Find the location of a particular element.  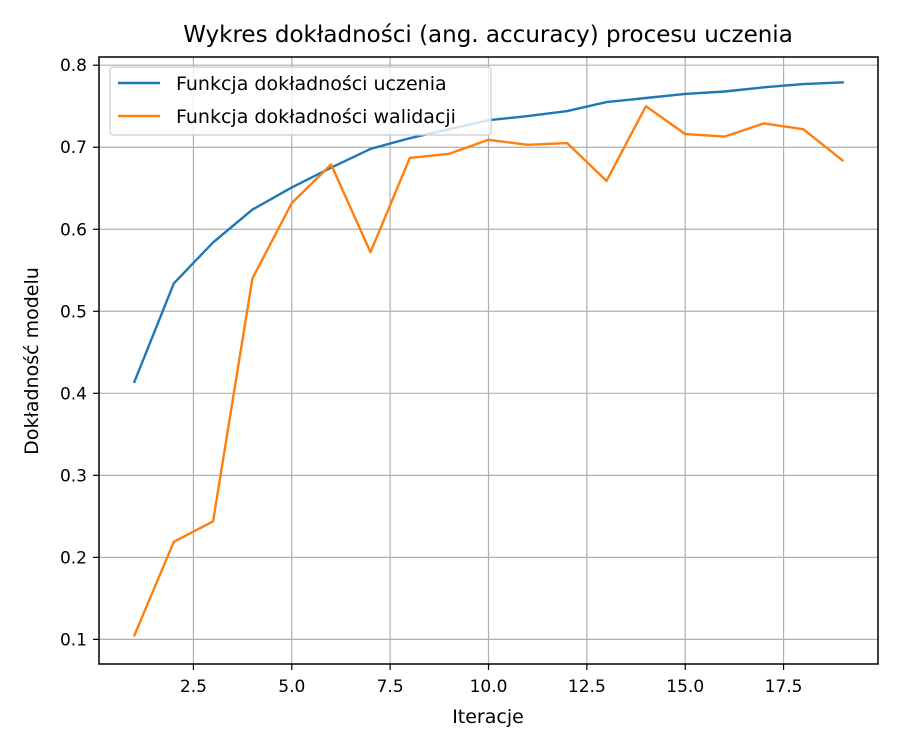

x-tick-label: 7.5 is located at coordinates (390, 687).